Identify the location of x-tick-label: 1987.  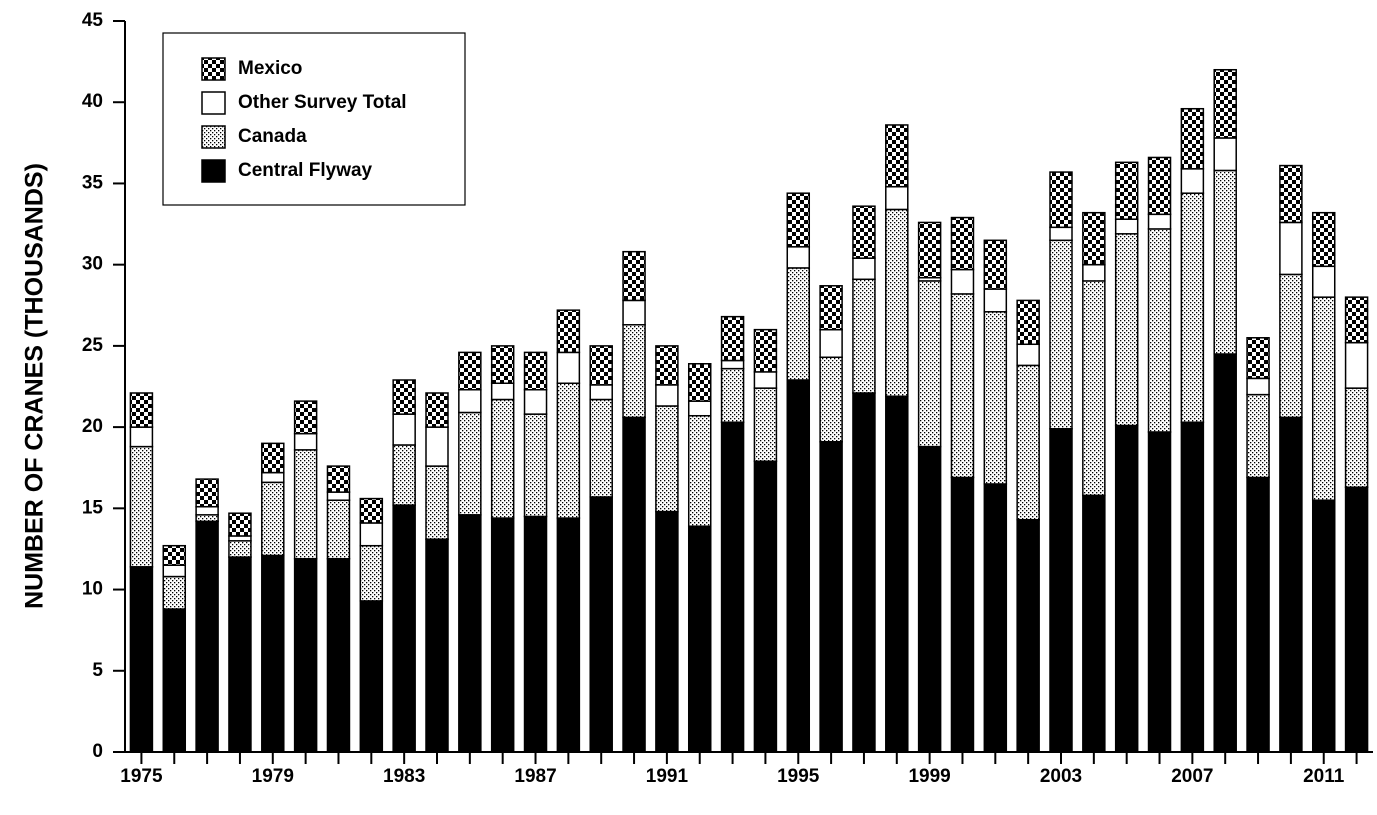
(535, 776).